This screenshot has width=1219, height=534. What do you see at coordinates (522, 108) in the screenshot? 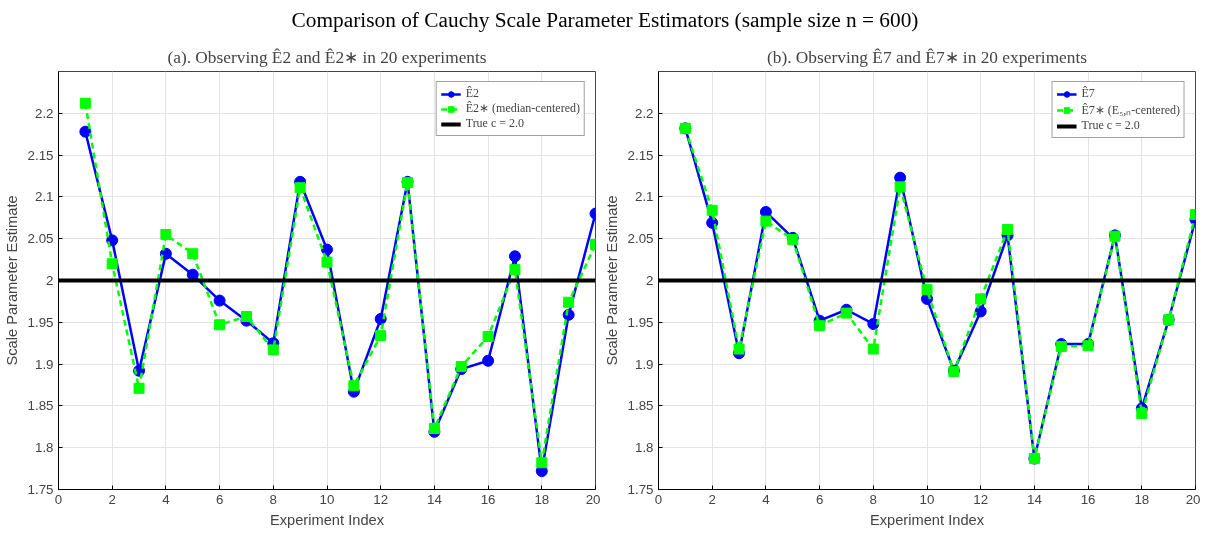
I see `legend-label: Ê2∗ (median-centered)` at bounding box center [522, 108].